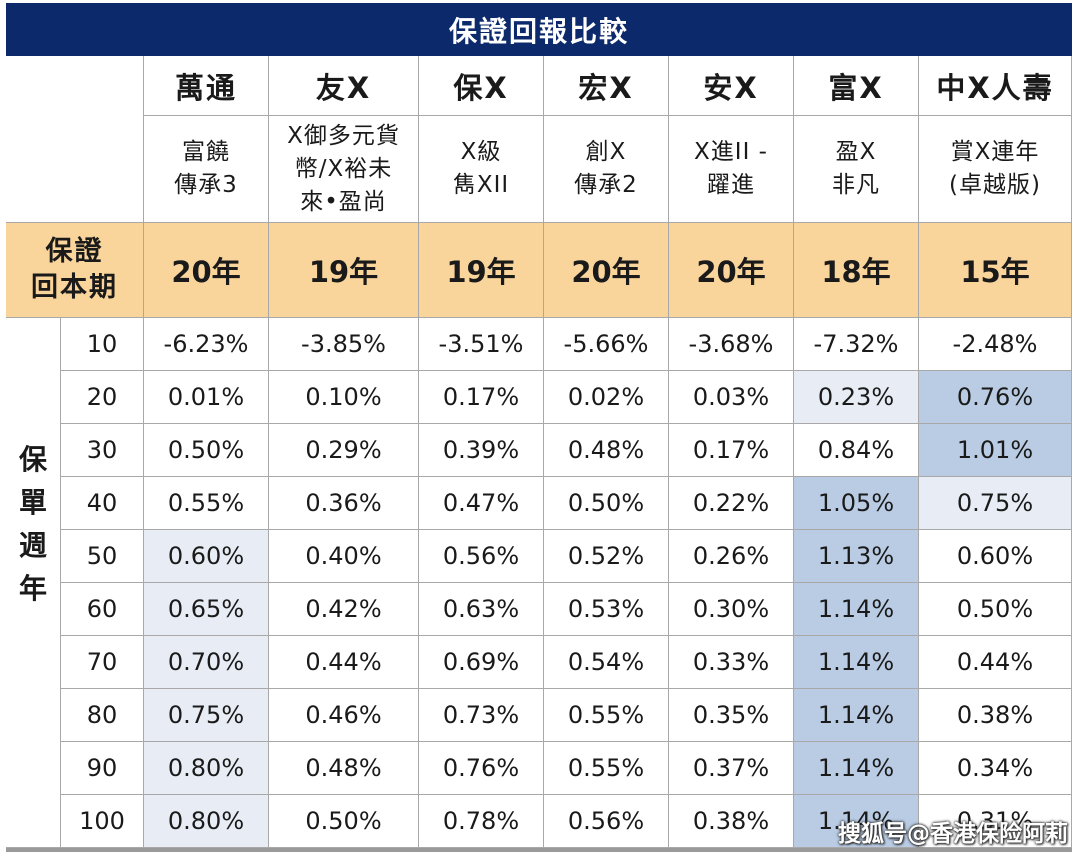 The image size is (1080, 856). What do you see at coordinates (606, 86) in the screenshot?
I see `company-name: 宏X` at bounding box center [606, 86].